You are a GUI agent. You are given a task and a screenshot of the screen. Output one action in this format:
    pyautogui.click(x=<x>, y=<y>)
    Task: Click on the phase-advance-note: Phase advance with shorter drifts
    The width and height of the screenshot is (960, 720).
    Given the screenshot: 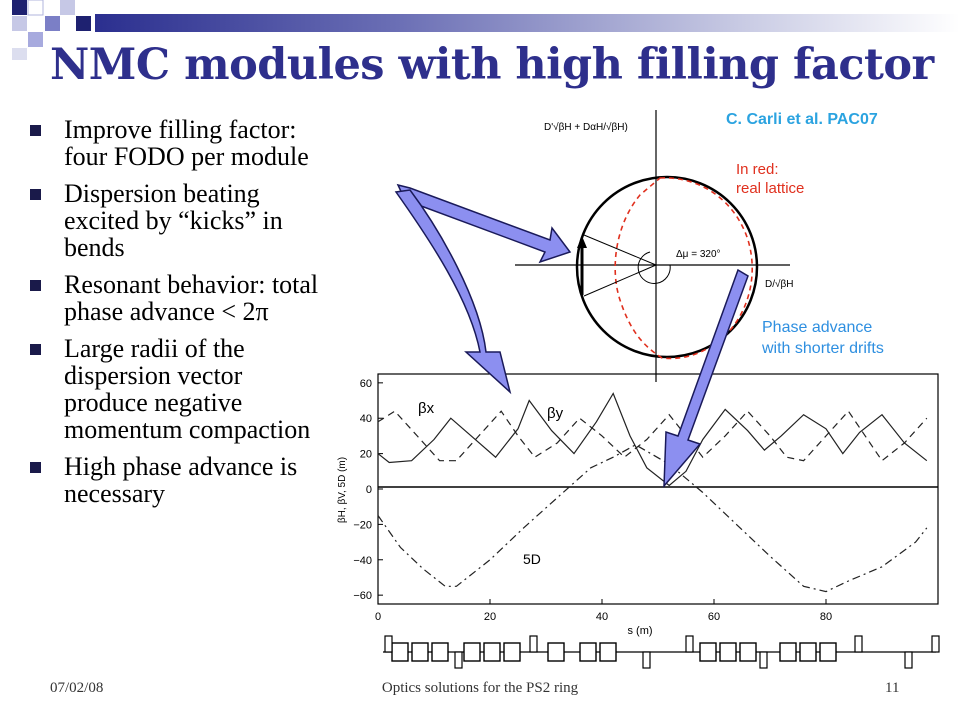 What is the action you would take?
    pyautogui.click(x=823, y=338)
    